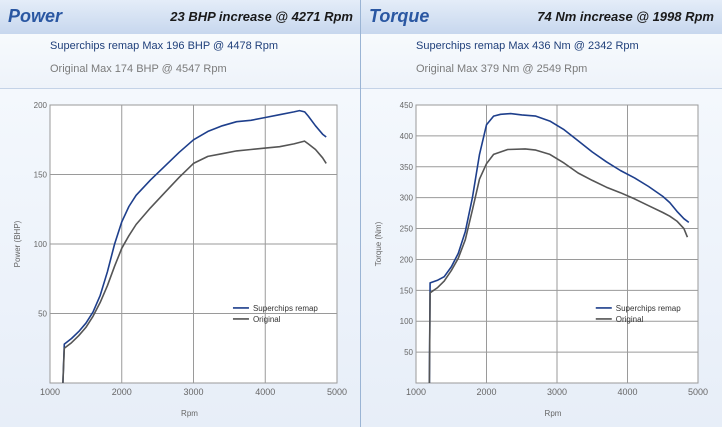  What do you see at coordinates (35, 16) in the screenshot?
I see `power-title: Power` at bounding box center [35, 16].